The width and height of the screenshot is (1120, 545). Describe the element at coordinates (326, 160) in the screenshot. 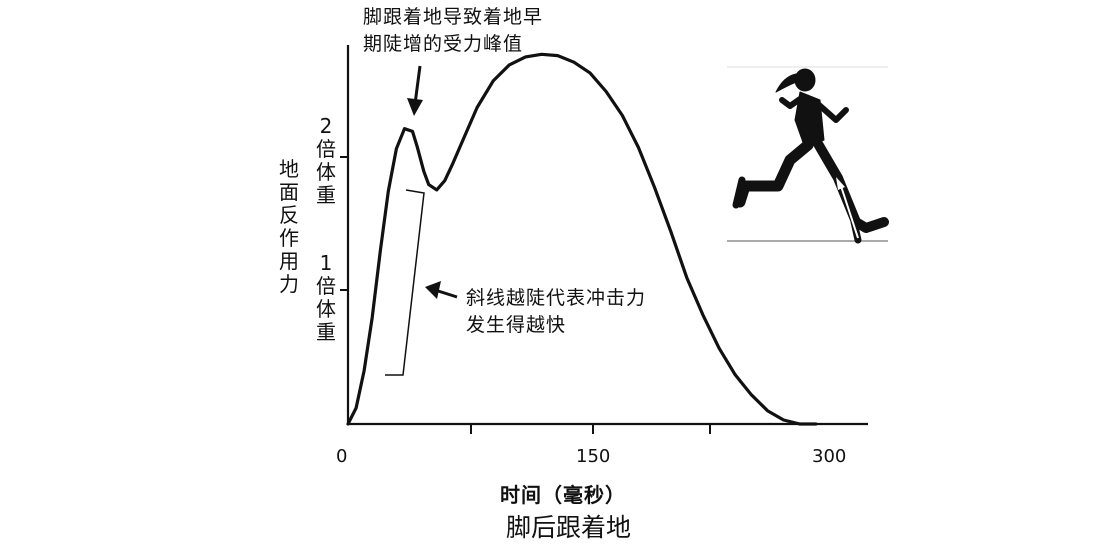

I see `y-tick-label-2: 2倍体重` at that location.